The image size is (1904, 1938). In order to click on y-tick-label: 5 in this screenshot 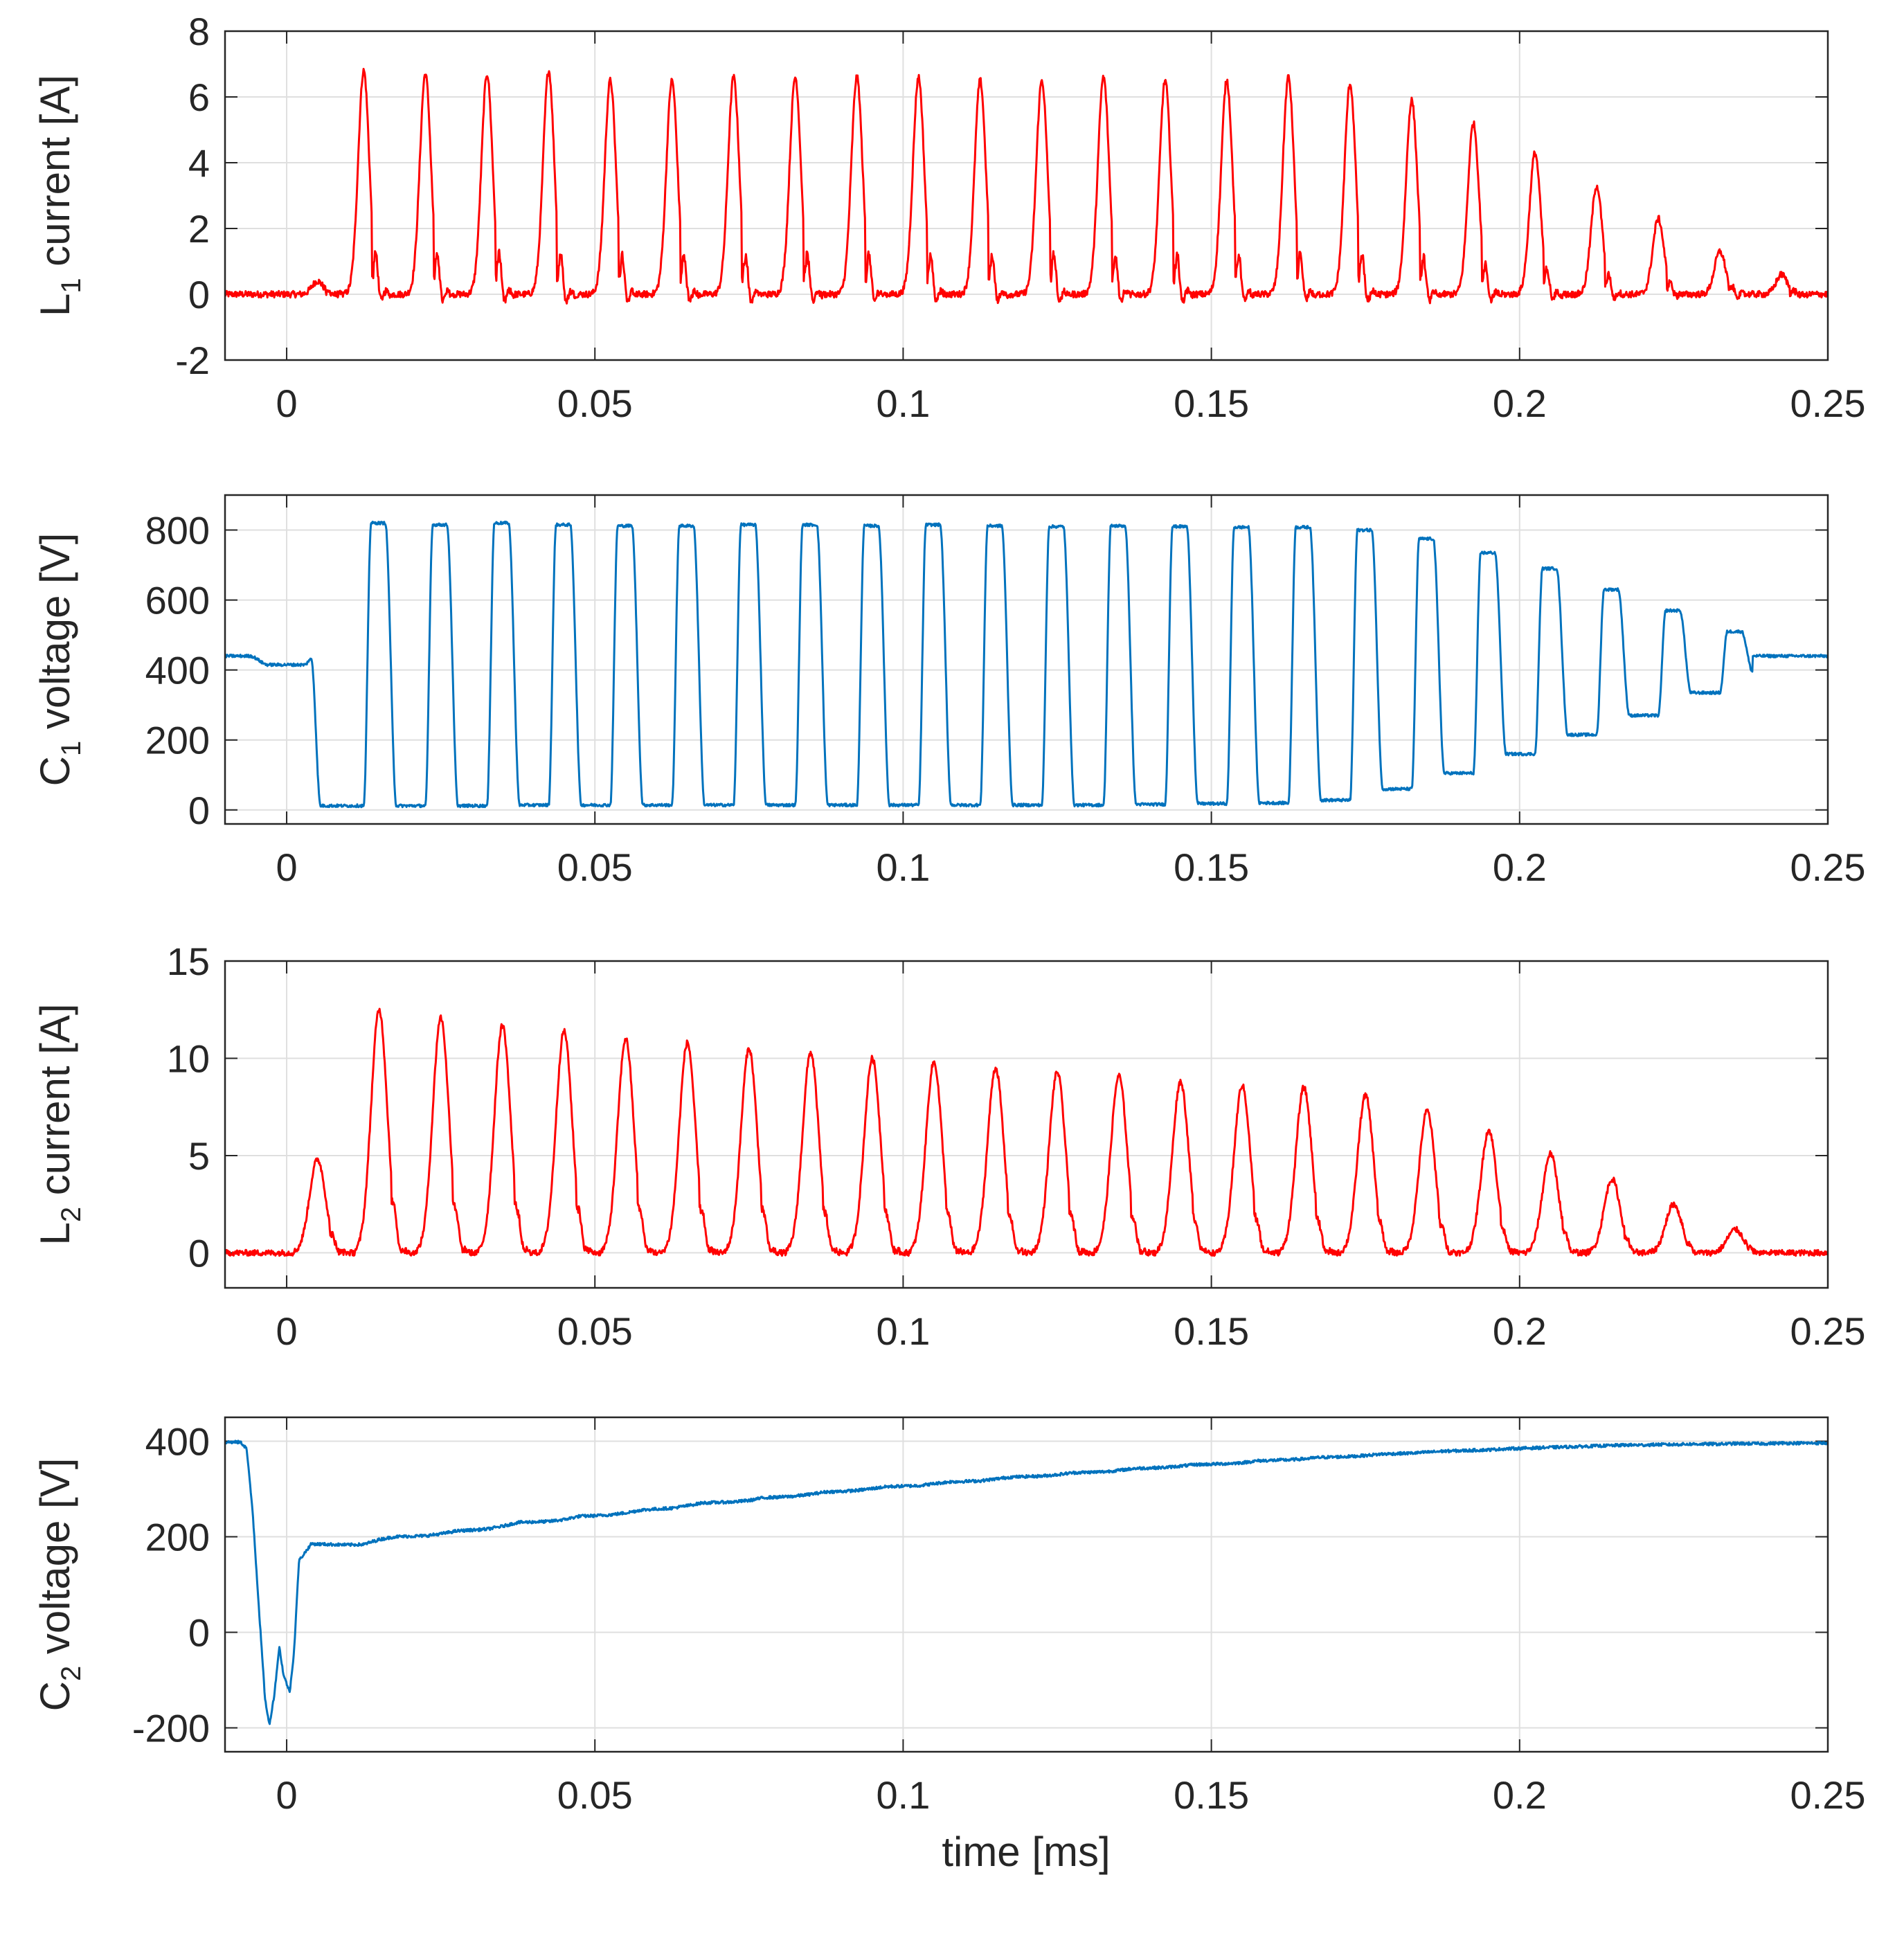, I will do `click(199, 1156)`.